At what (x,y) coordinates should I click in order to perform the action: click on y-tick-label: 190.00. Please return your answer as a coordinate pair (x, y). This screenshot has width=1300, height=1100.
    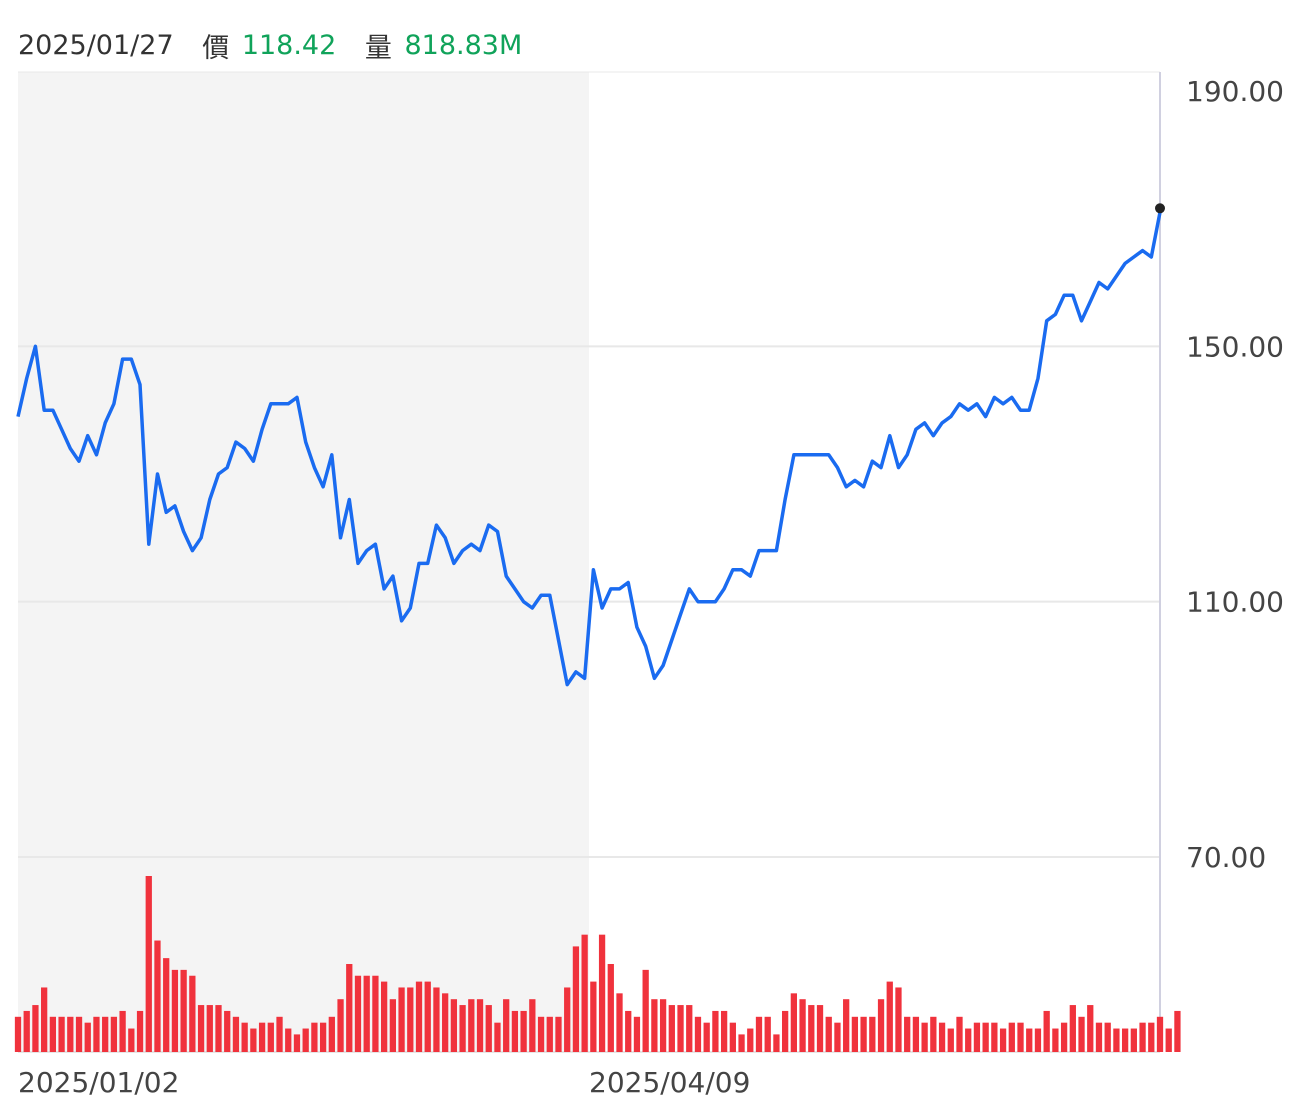
    Looking at the image, I should click on (1235, 91).